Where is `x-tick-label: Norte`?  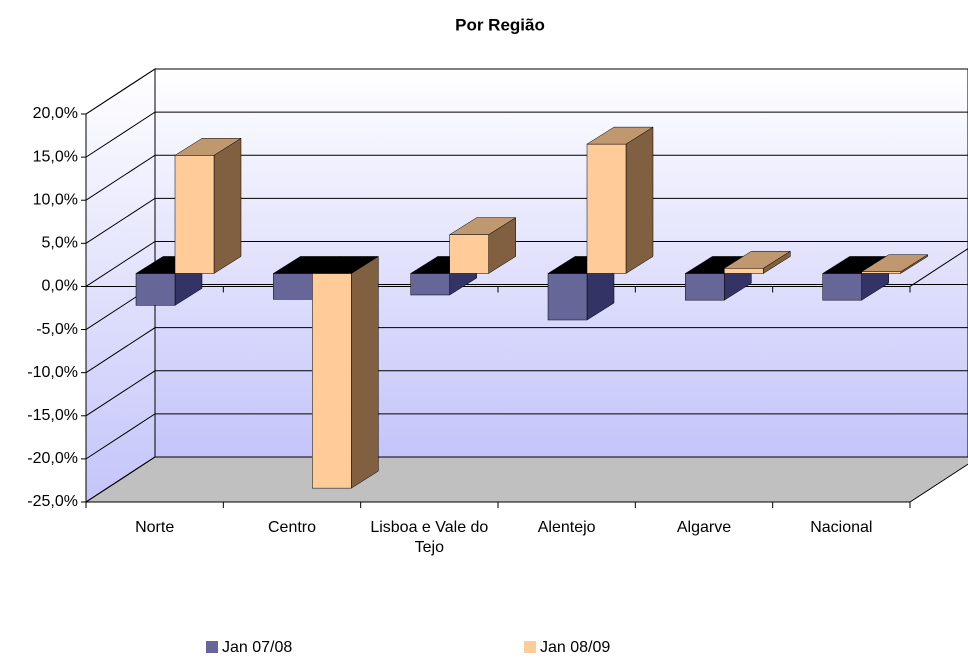
x-tick-label: Norte is located at coordinates (155, 527).